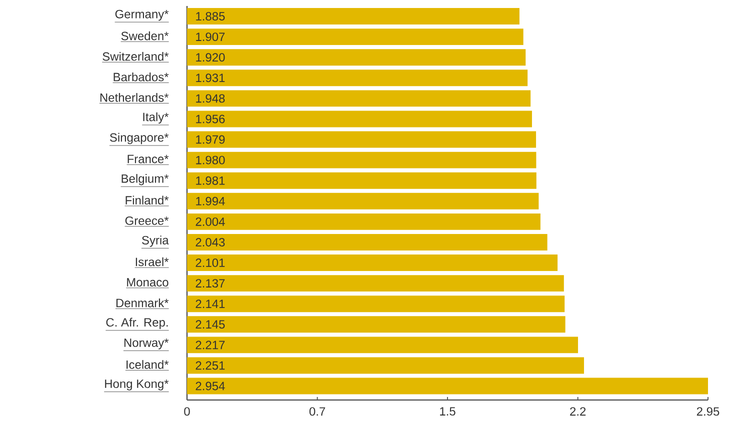  What do you see at coordinates (210, 263) in the screenshot?
I see `data-label: 2.101` at bounding box center [210, 263].